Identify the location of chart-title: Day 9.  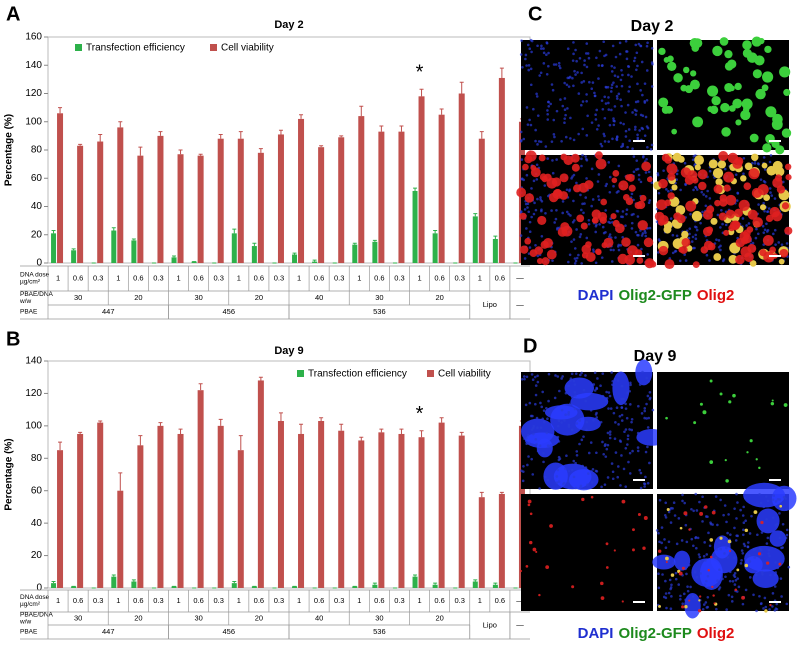
(288, 351).